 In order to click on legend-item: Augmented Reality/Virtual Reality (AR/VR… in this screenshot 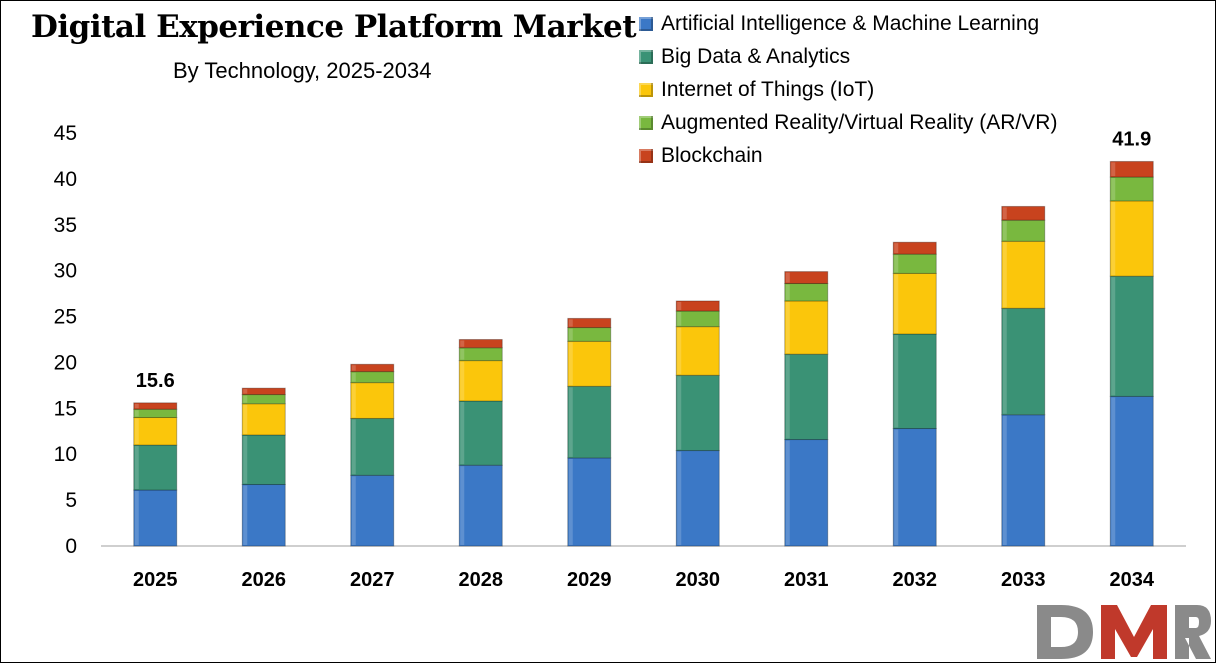, I will do `click(848, 122)`.